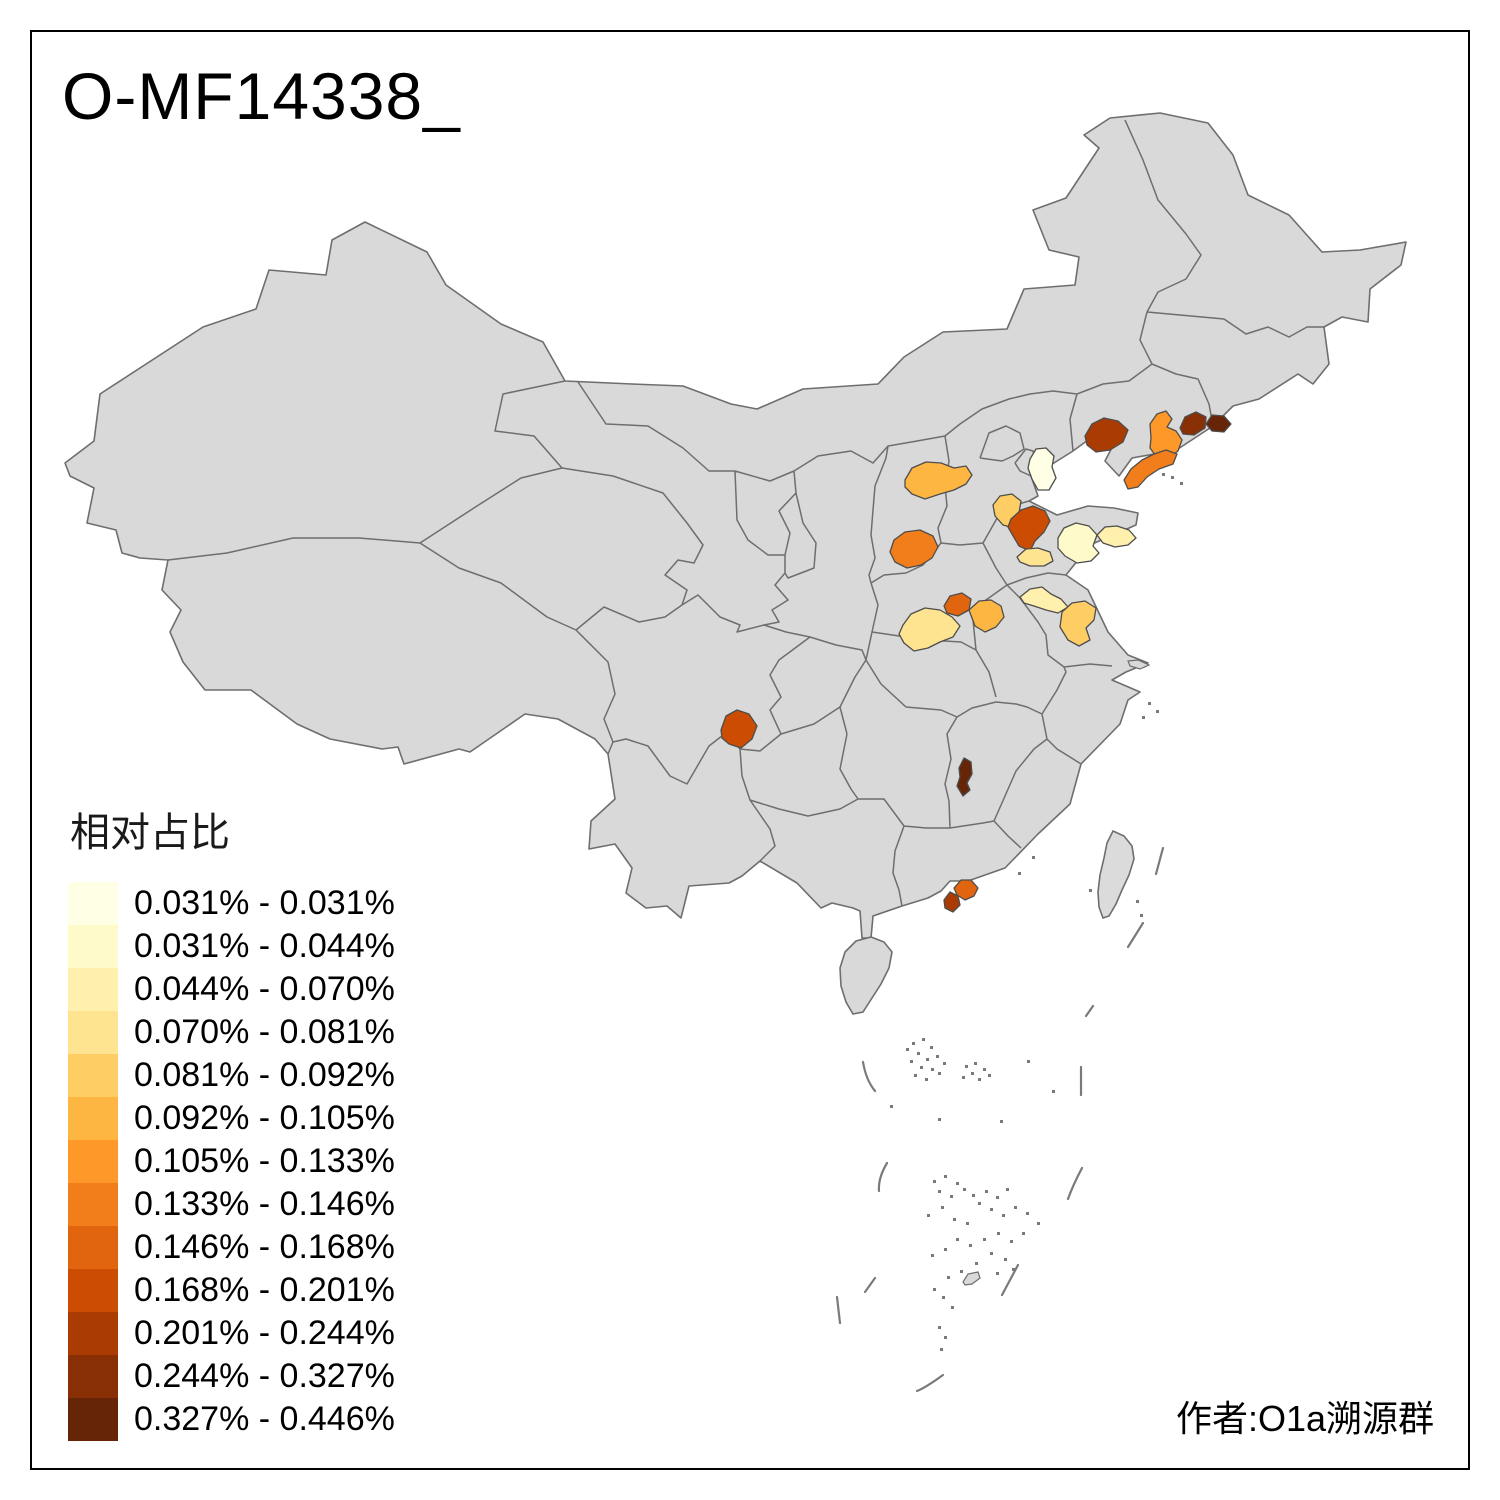 The width and height of the screenshot is (1500, 1500). I want to click on legend-label: 0.031% - 0.044%, so click(264, 946).